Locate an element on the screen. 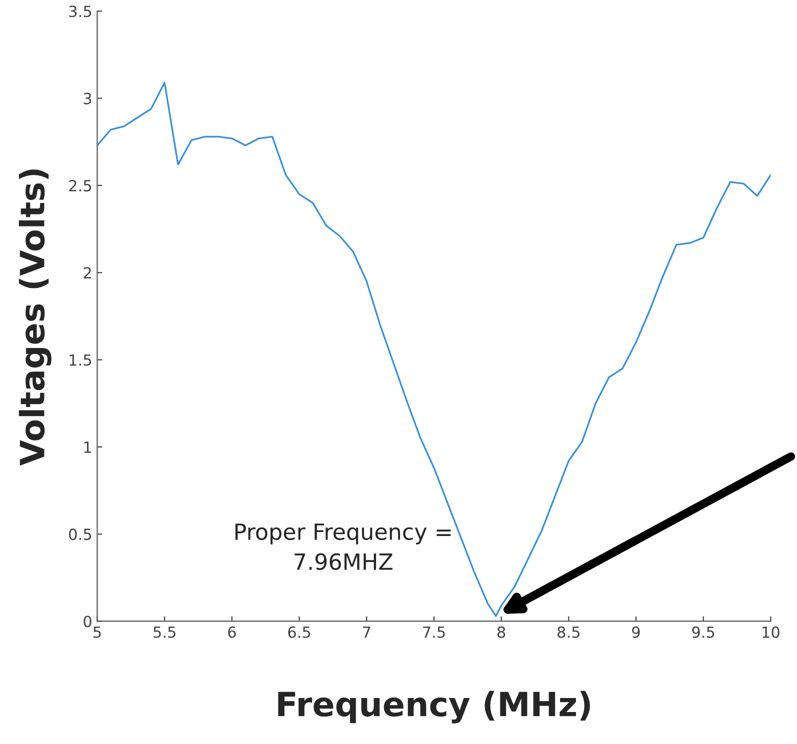 The width and height of the screenshot is (797, 744). y-tick-label: 0.5 is located at coordinates (80, 534).